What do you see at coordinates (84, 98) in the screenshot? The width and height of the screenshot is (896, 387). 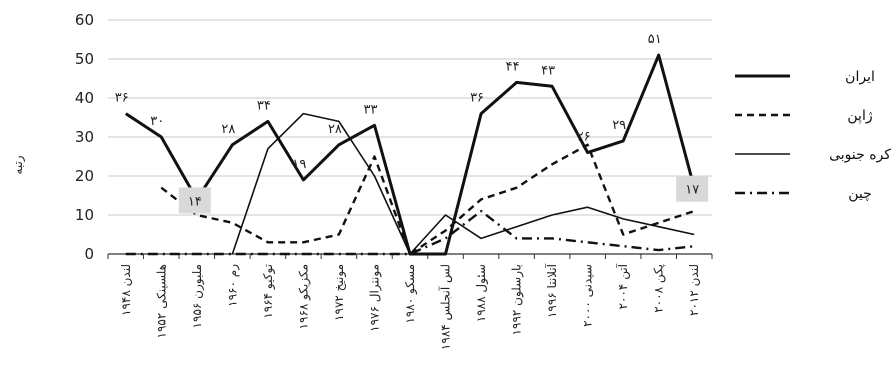 I see `y-tick-label: 40` at bounding box center [84, 98].